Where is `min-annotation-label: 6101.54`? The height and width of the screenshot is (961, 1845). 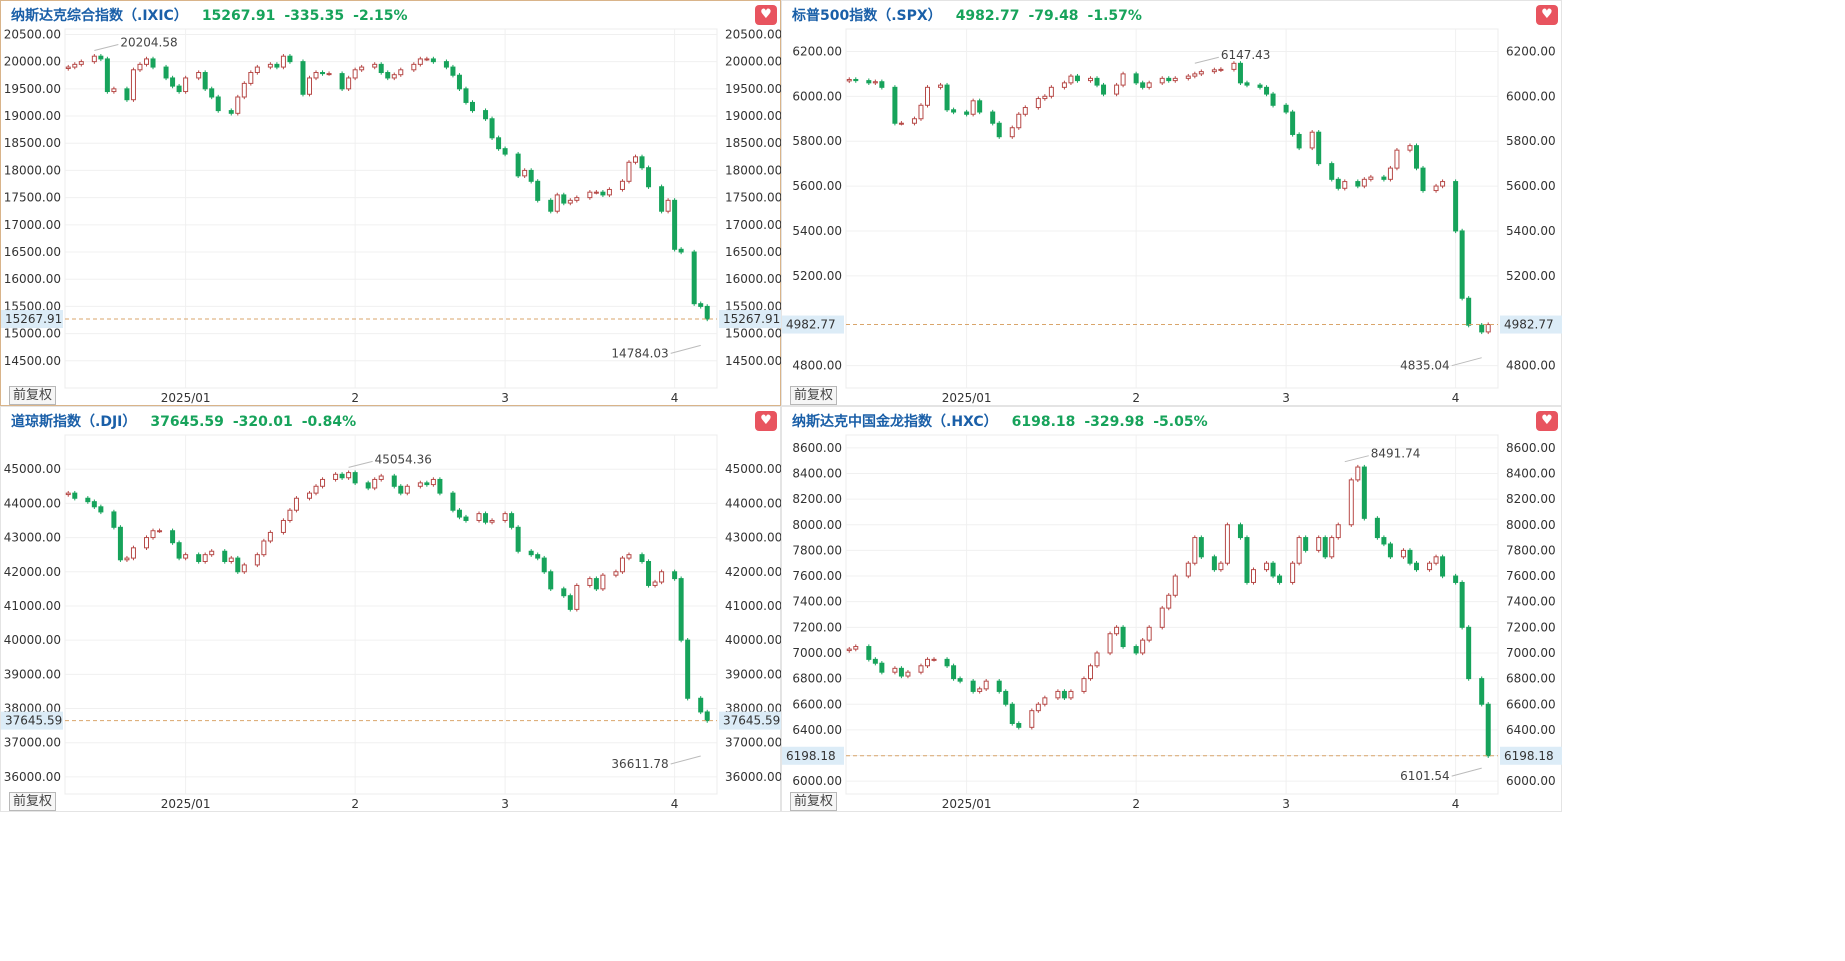 min-annotation-label: 6101.54 is located at coordinates (1425, 776).